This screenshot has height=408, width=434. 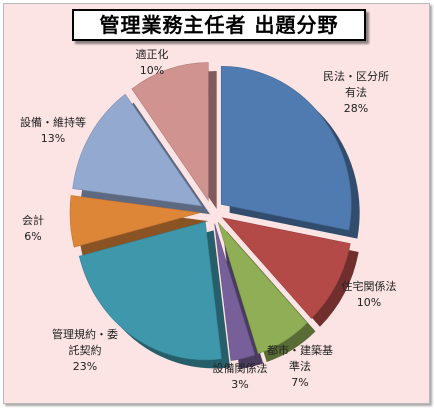 What do you see at coordinates (356, 92) in the screenshot?
I see `slice-label-0: 民法・区分所有法 28%` at bounding box center [356, 92].